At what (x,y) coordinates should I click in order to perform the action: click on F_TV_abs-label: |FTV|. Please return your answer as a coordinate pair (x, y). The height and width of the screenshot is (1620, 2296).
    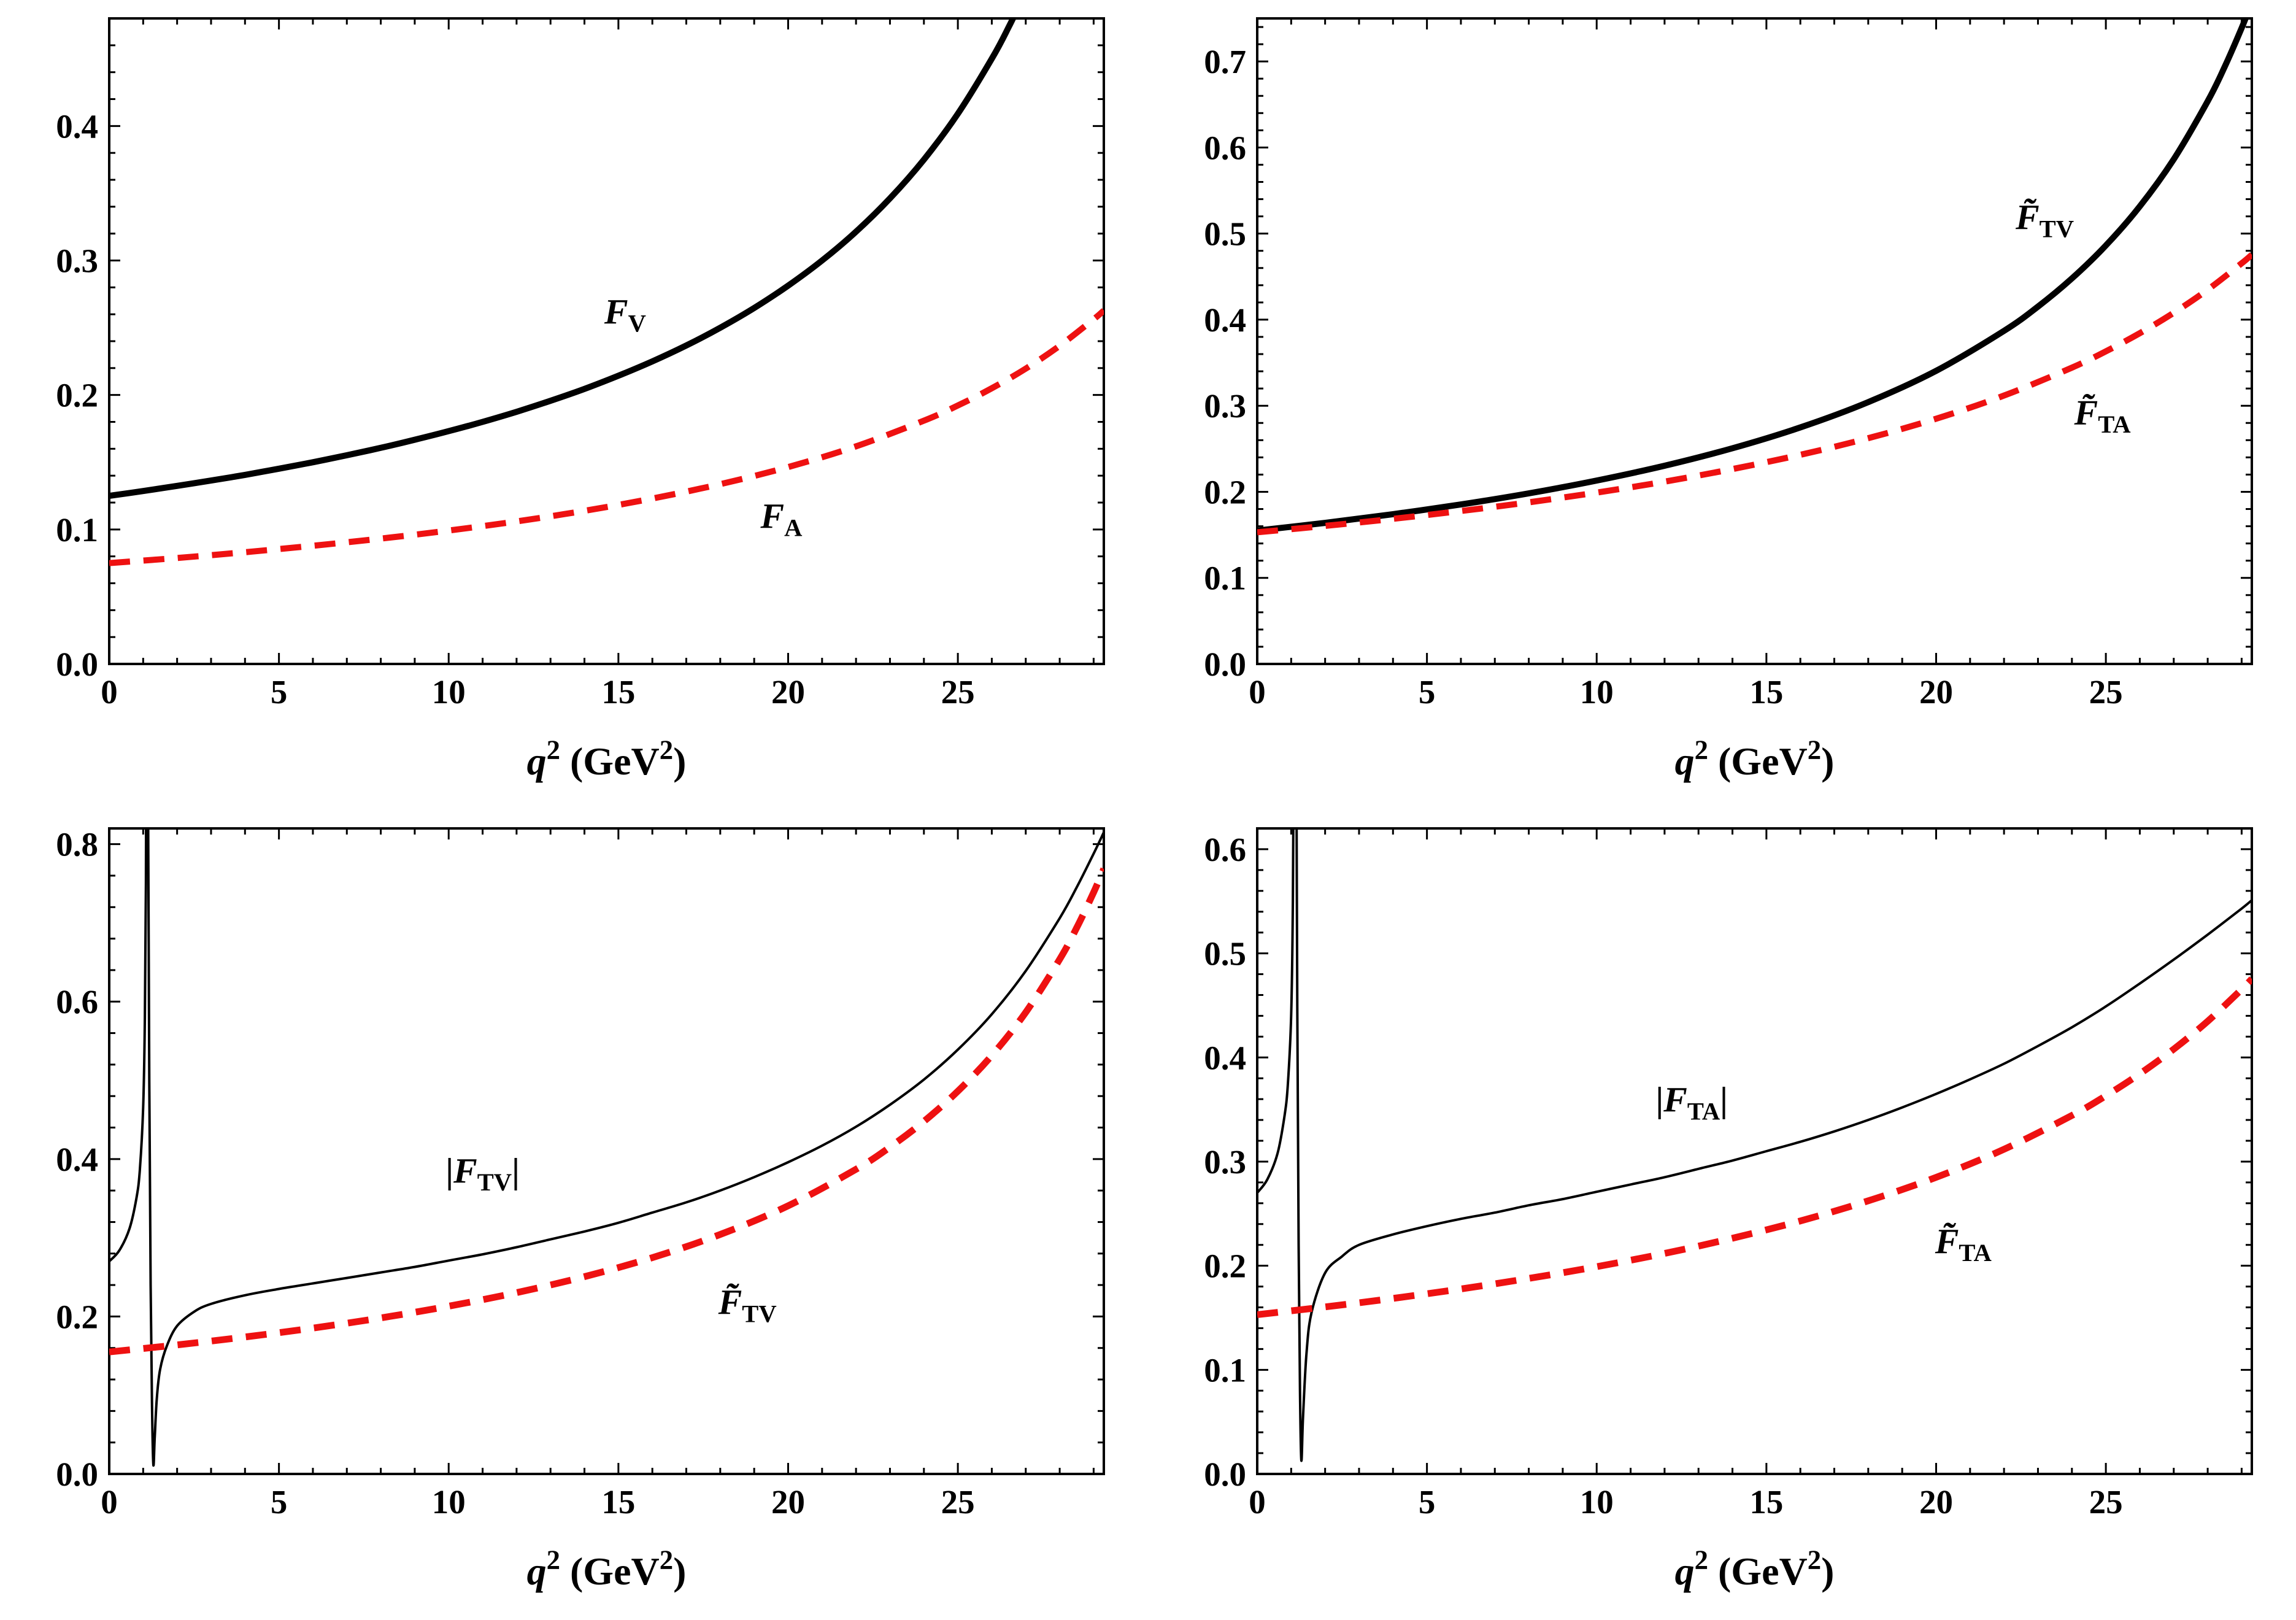
    Looking at the image, I should click on (482, 1173).